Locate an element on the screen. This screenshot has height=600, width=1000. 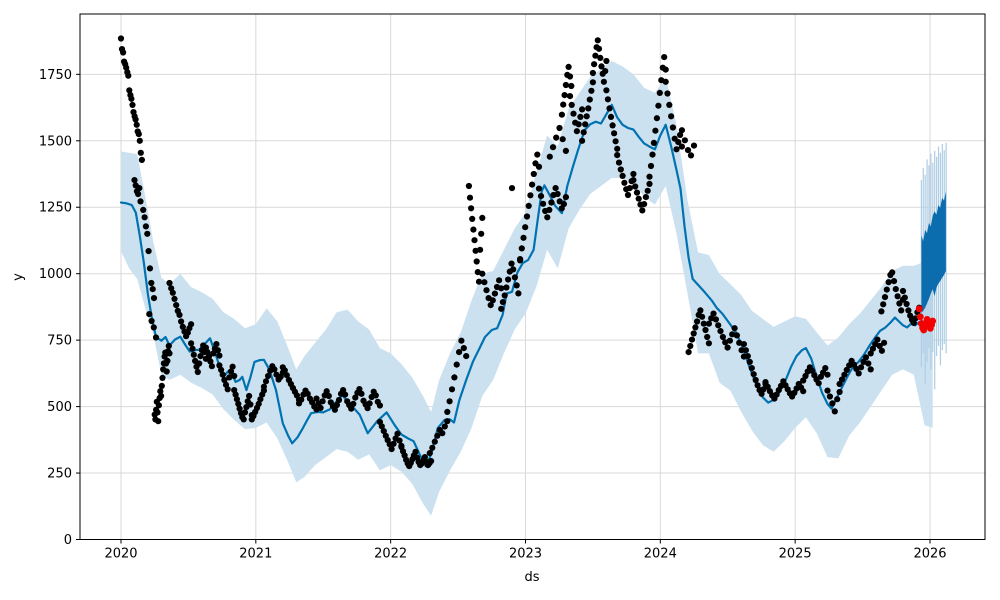
x-tick-label: 2024 is located at coordinates (660, 554).